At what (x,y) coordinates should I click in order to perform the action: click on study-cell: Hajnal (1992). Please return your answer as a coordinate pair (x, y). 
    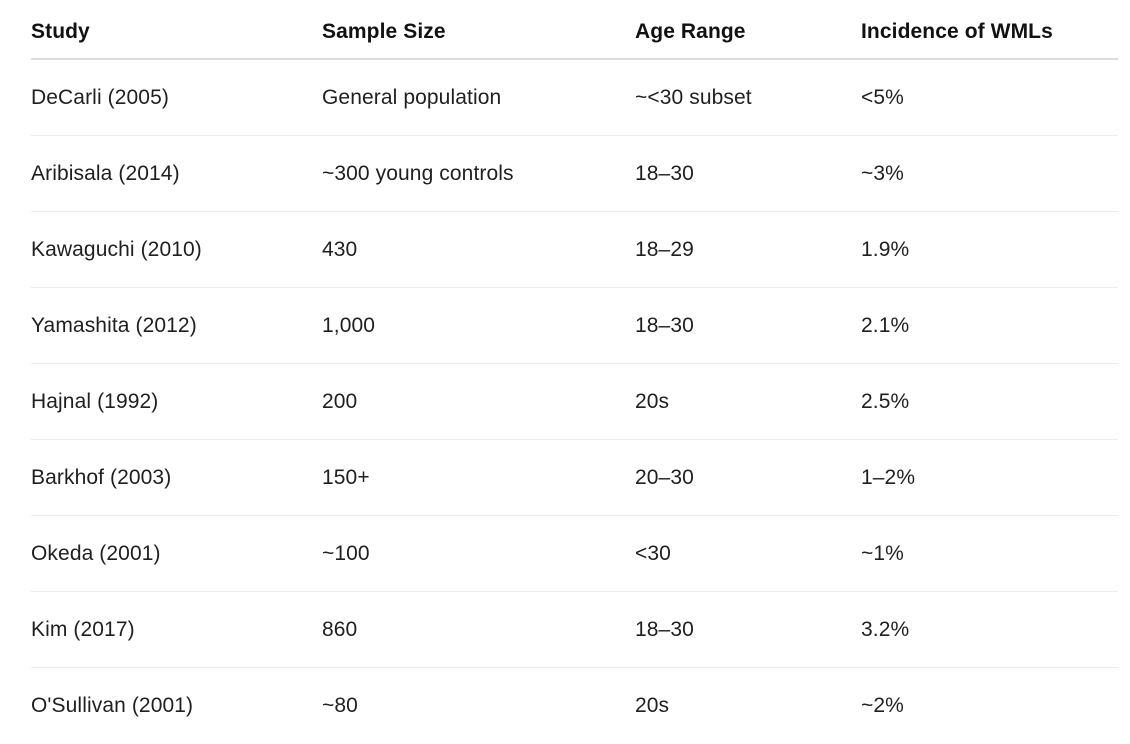
    Looking at the image, I should click on (95, 401).